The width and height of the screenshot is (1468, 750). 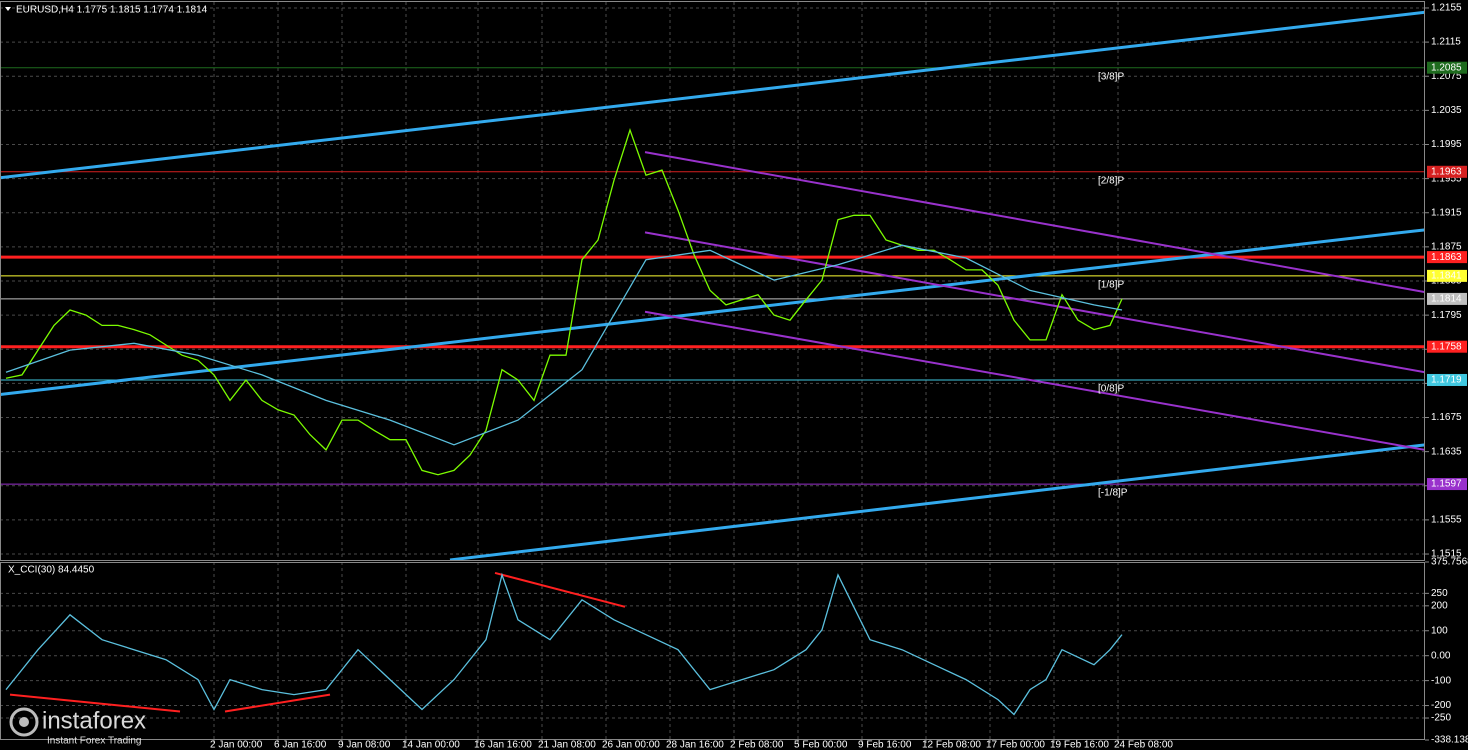 What do you see at coordinates (503, 745) in the screenshot?
I see `x-tick-label: 16 Jan 16:00` at bounding box center [503, 745].